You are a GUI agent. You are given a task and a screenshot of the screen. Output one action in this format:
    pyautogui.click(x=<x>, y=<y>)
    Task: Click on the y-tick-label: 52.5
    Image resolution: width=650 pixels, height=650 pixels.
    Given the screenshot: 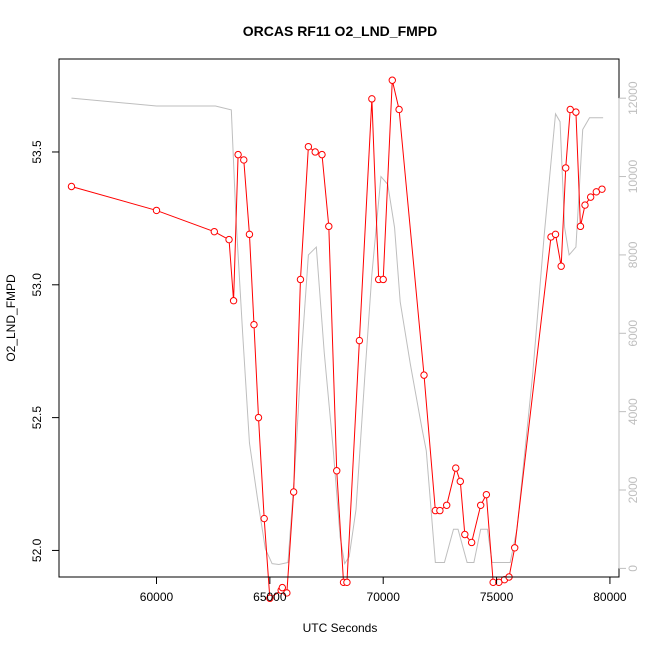 What is the action you would take?
    pyautogui.click(x=37, y=418)
    